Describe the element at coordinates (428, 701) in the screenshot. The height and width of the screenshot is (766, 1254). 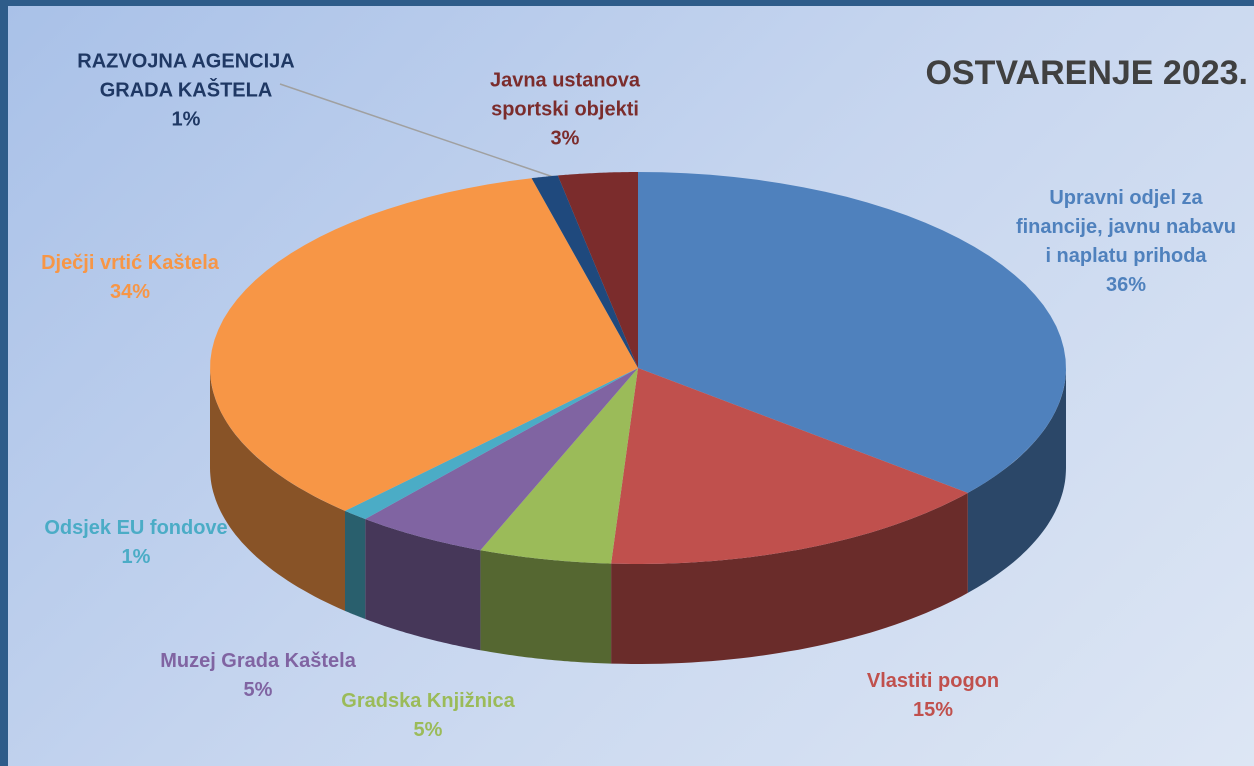
I see `category-label: Gradska Knjižnica` at that location.